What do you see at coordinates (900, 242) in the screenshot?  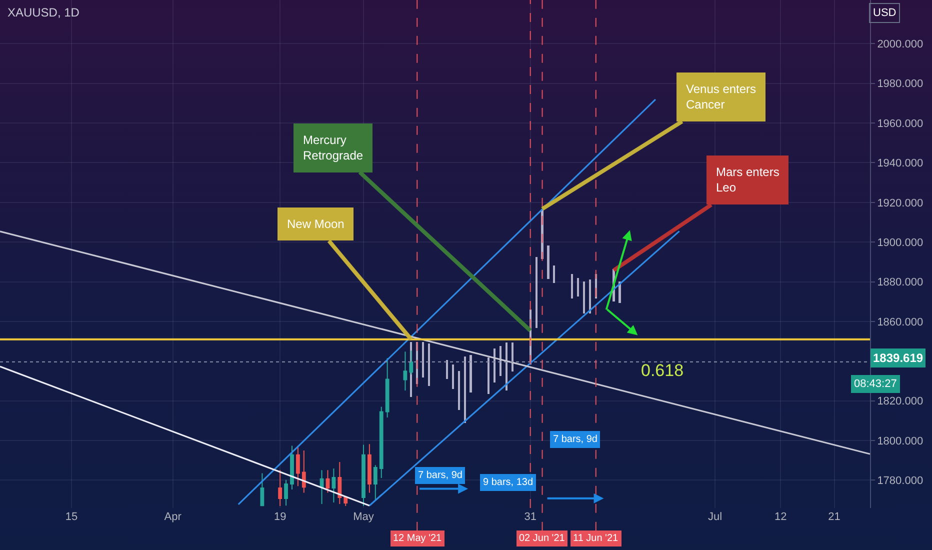 I see `y-tick-label: 1900.000` at bounding box center [900, 242].